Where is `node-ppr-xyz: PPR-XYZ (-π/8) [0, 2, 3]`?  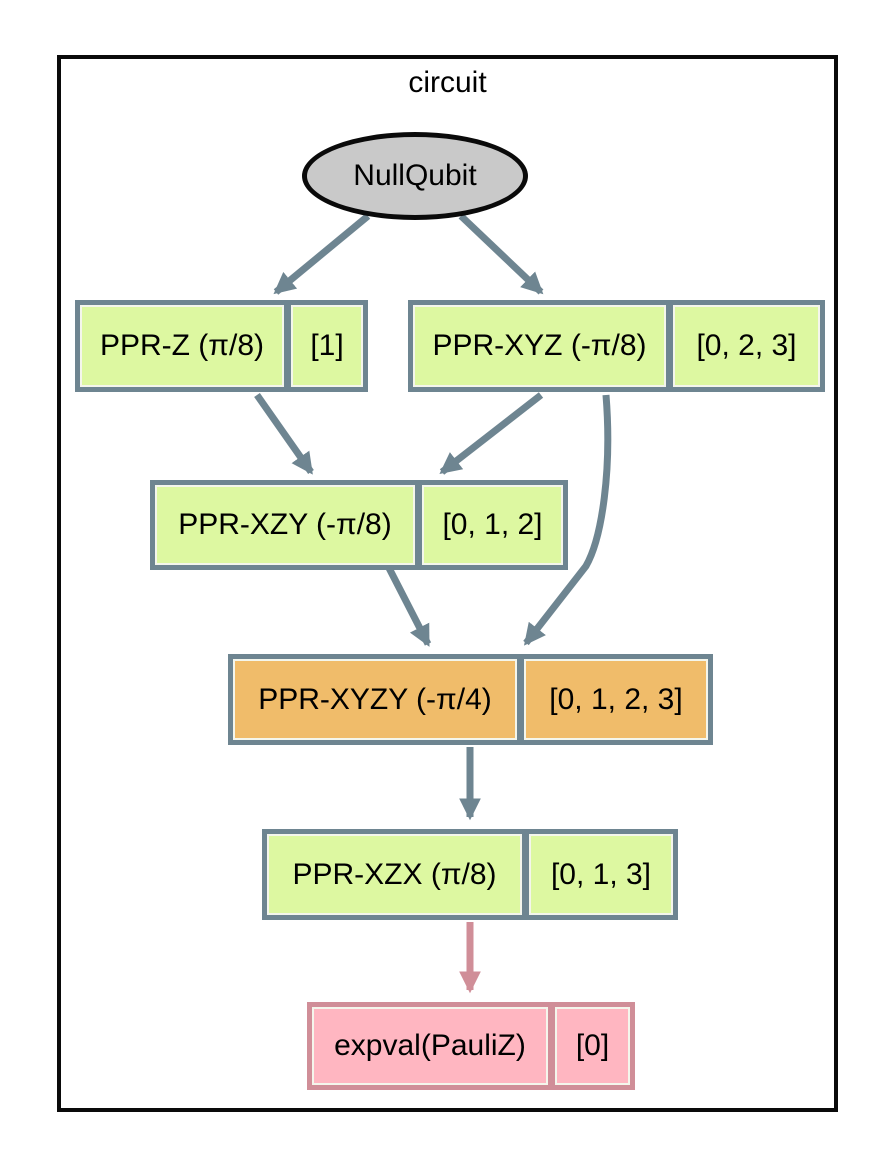 node-ppr-xyz: PPR-XYZ (-π/8) [0, 2, 3] is located at coordinates (616, 346).